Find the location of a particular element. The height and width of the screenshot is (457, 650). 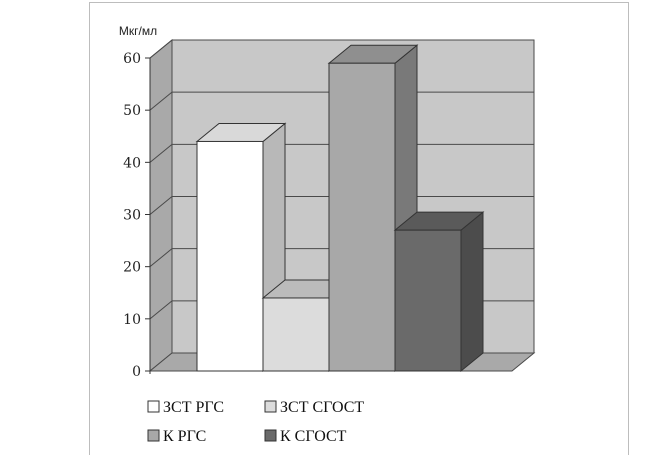

legend-label-k-sgost: К СГОСТ is located at coordinates (313, 436).